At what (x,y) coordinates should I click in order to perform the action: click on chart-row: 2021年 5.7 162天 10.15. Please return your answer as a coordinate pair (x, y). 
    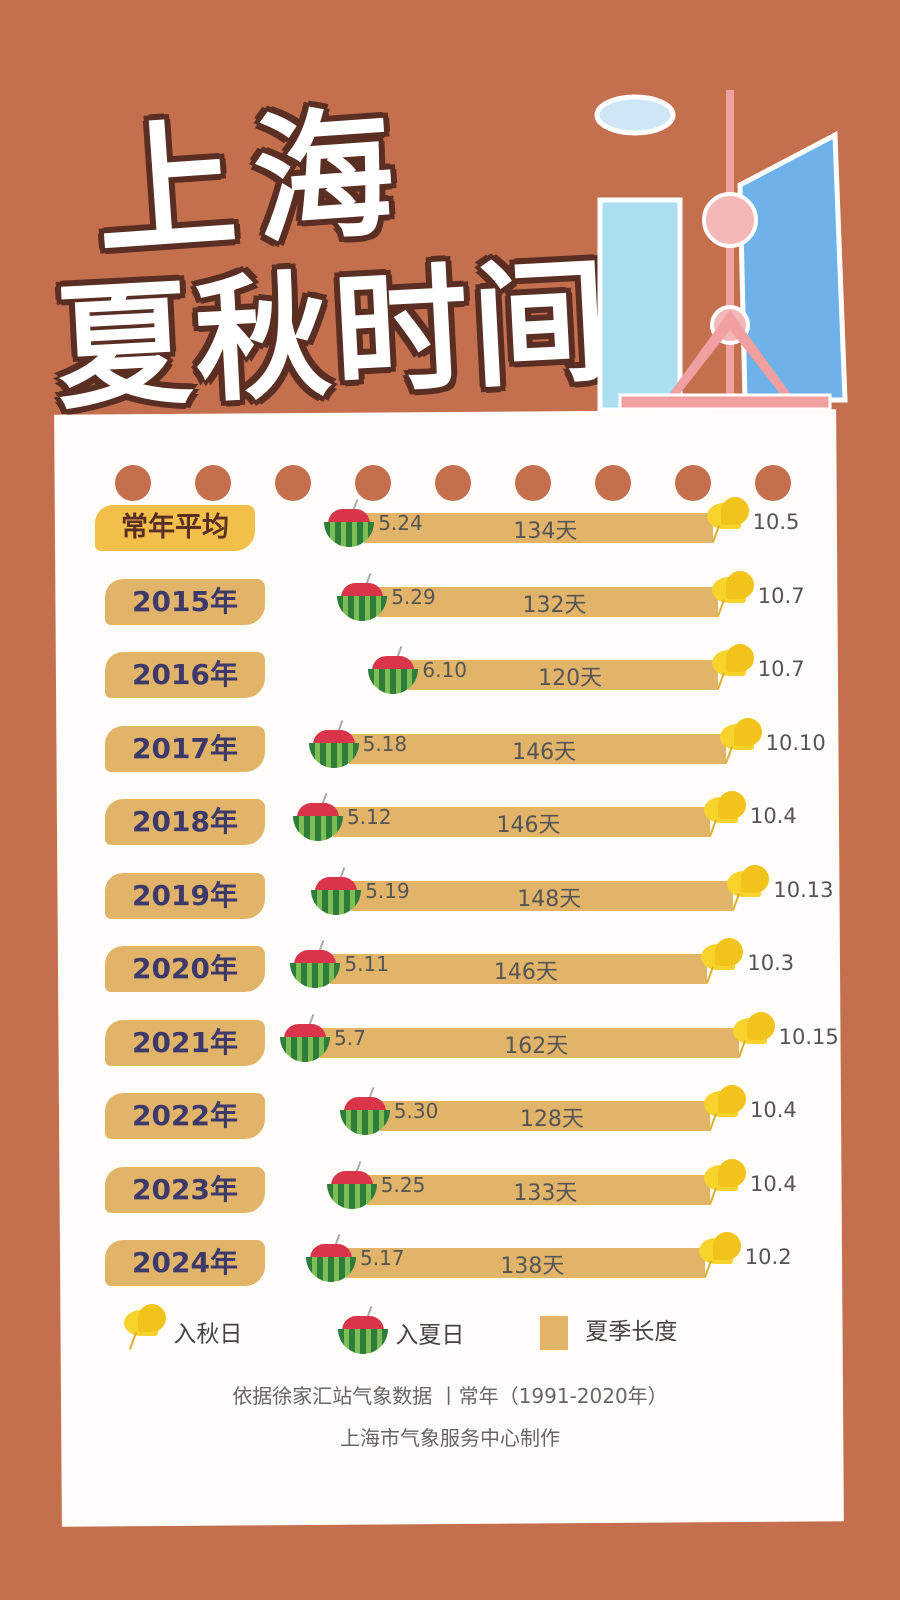
    Looking at the image, I should click on (450, 1045).